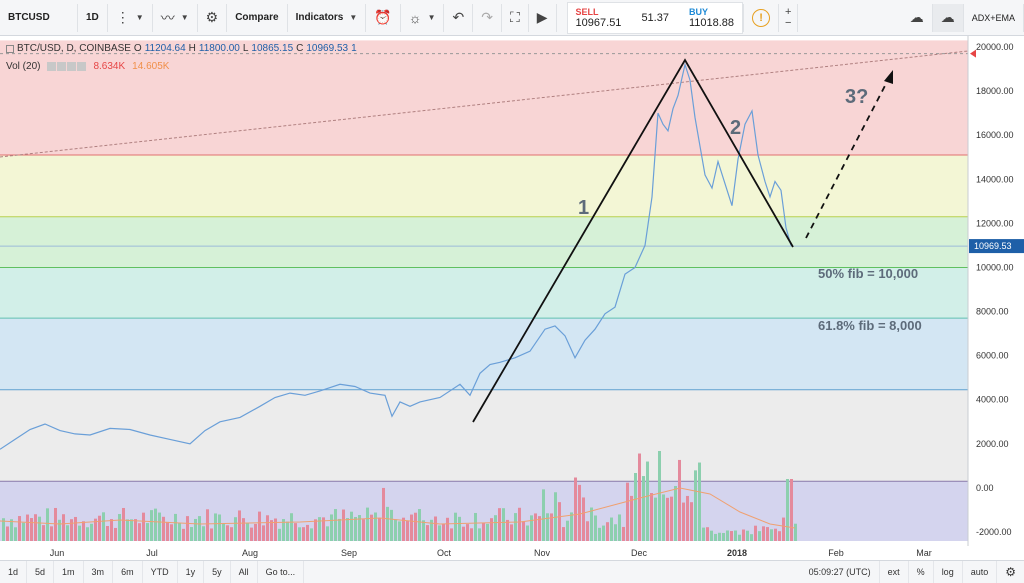 Image resolution: width=1024 pixels, height=583 pixels. What do you see at coordinates (327, 17) in the screenshot?
I see `indicators-button: Indicators ▼` at bounding box center [327, 17].